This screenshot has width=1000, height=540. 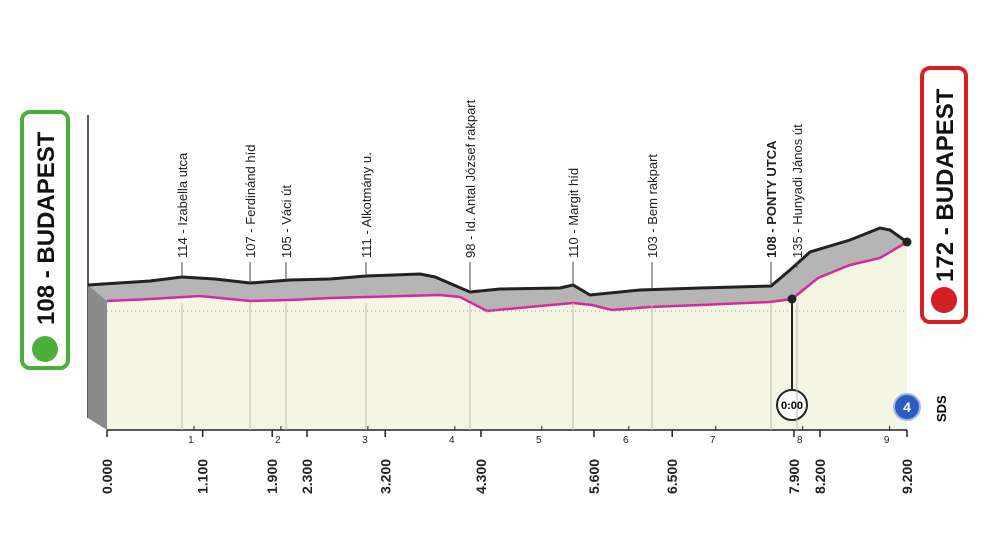 I want to click on km-tick-label: 6, so click(x=626, y=440).